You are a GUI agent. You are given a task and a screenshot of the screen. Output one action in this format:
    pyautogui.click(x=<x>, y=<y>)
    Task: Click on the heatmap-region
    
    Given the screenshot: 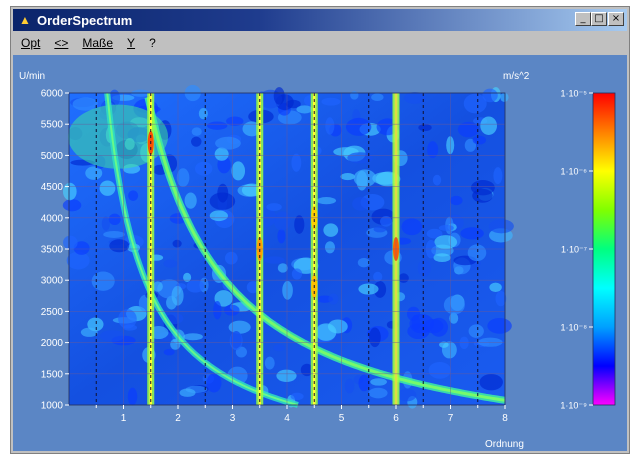 What is the action you would take?
    pyautogui.click(x=118, y=136)
    